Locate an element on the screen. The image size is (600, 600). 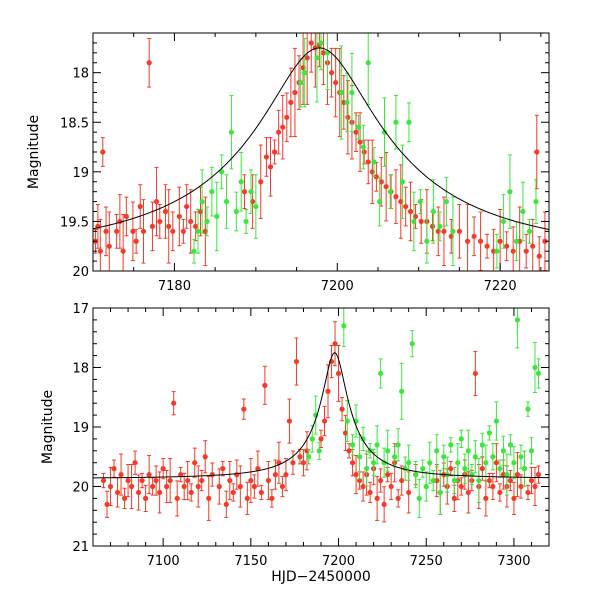
bottom-panel-ylabel: Magnitude is located at coordinates (48, 427).